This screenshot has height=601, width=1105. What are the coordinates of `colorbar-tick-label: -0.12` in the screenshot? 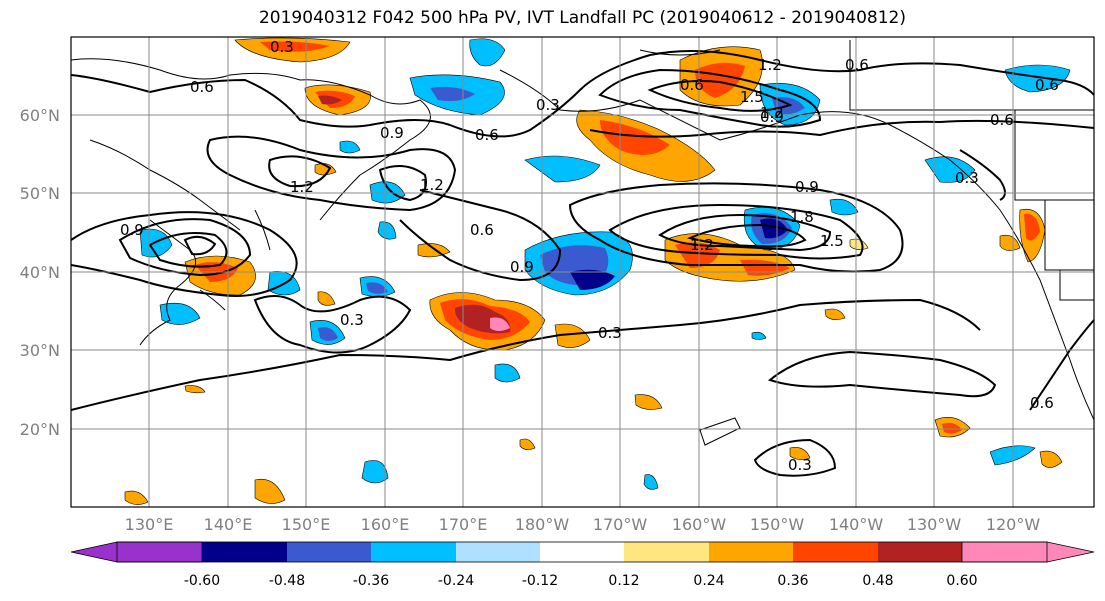 It's located at (540, 581).